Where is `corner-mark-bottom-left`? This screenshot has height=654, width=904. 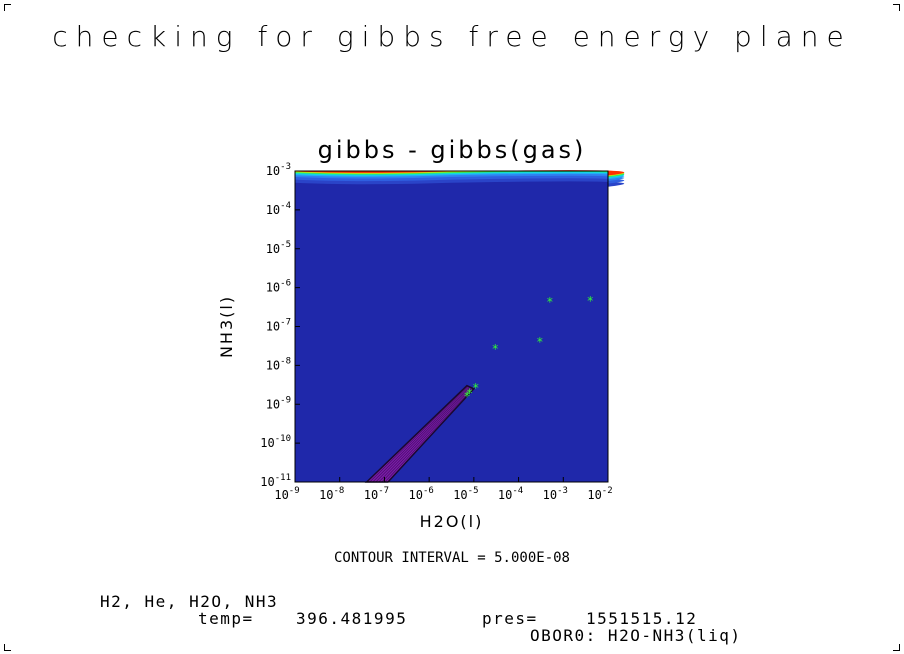 corner-mark-bottom-left is located at coordinates (7, 647).